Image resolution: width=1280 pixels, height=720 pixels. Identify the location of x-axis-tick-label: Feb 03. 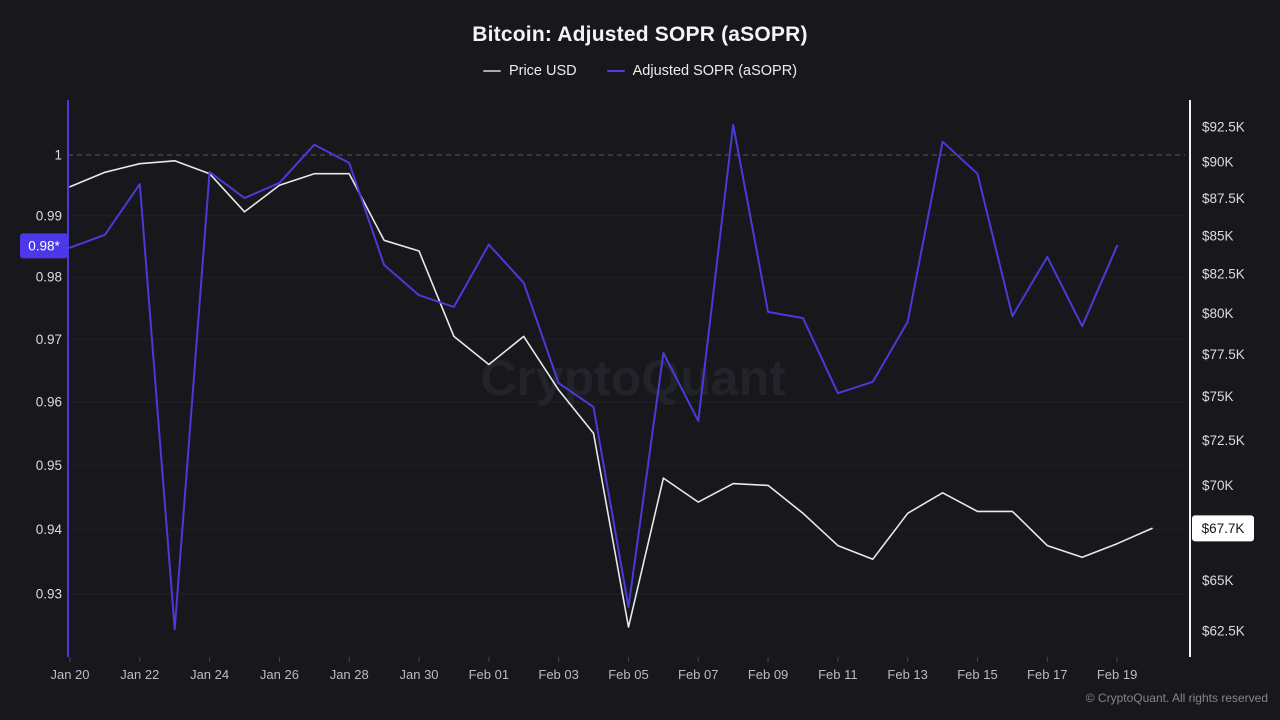
(558, 674).